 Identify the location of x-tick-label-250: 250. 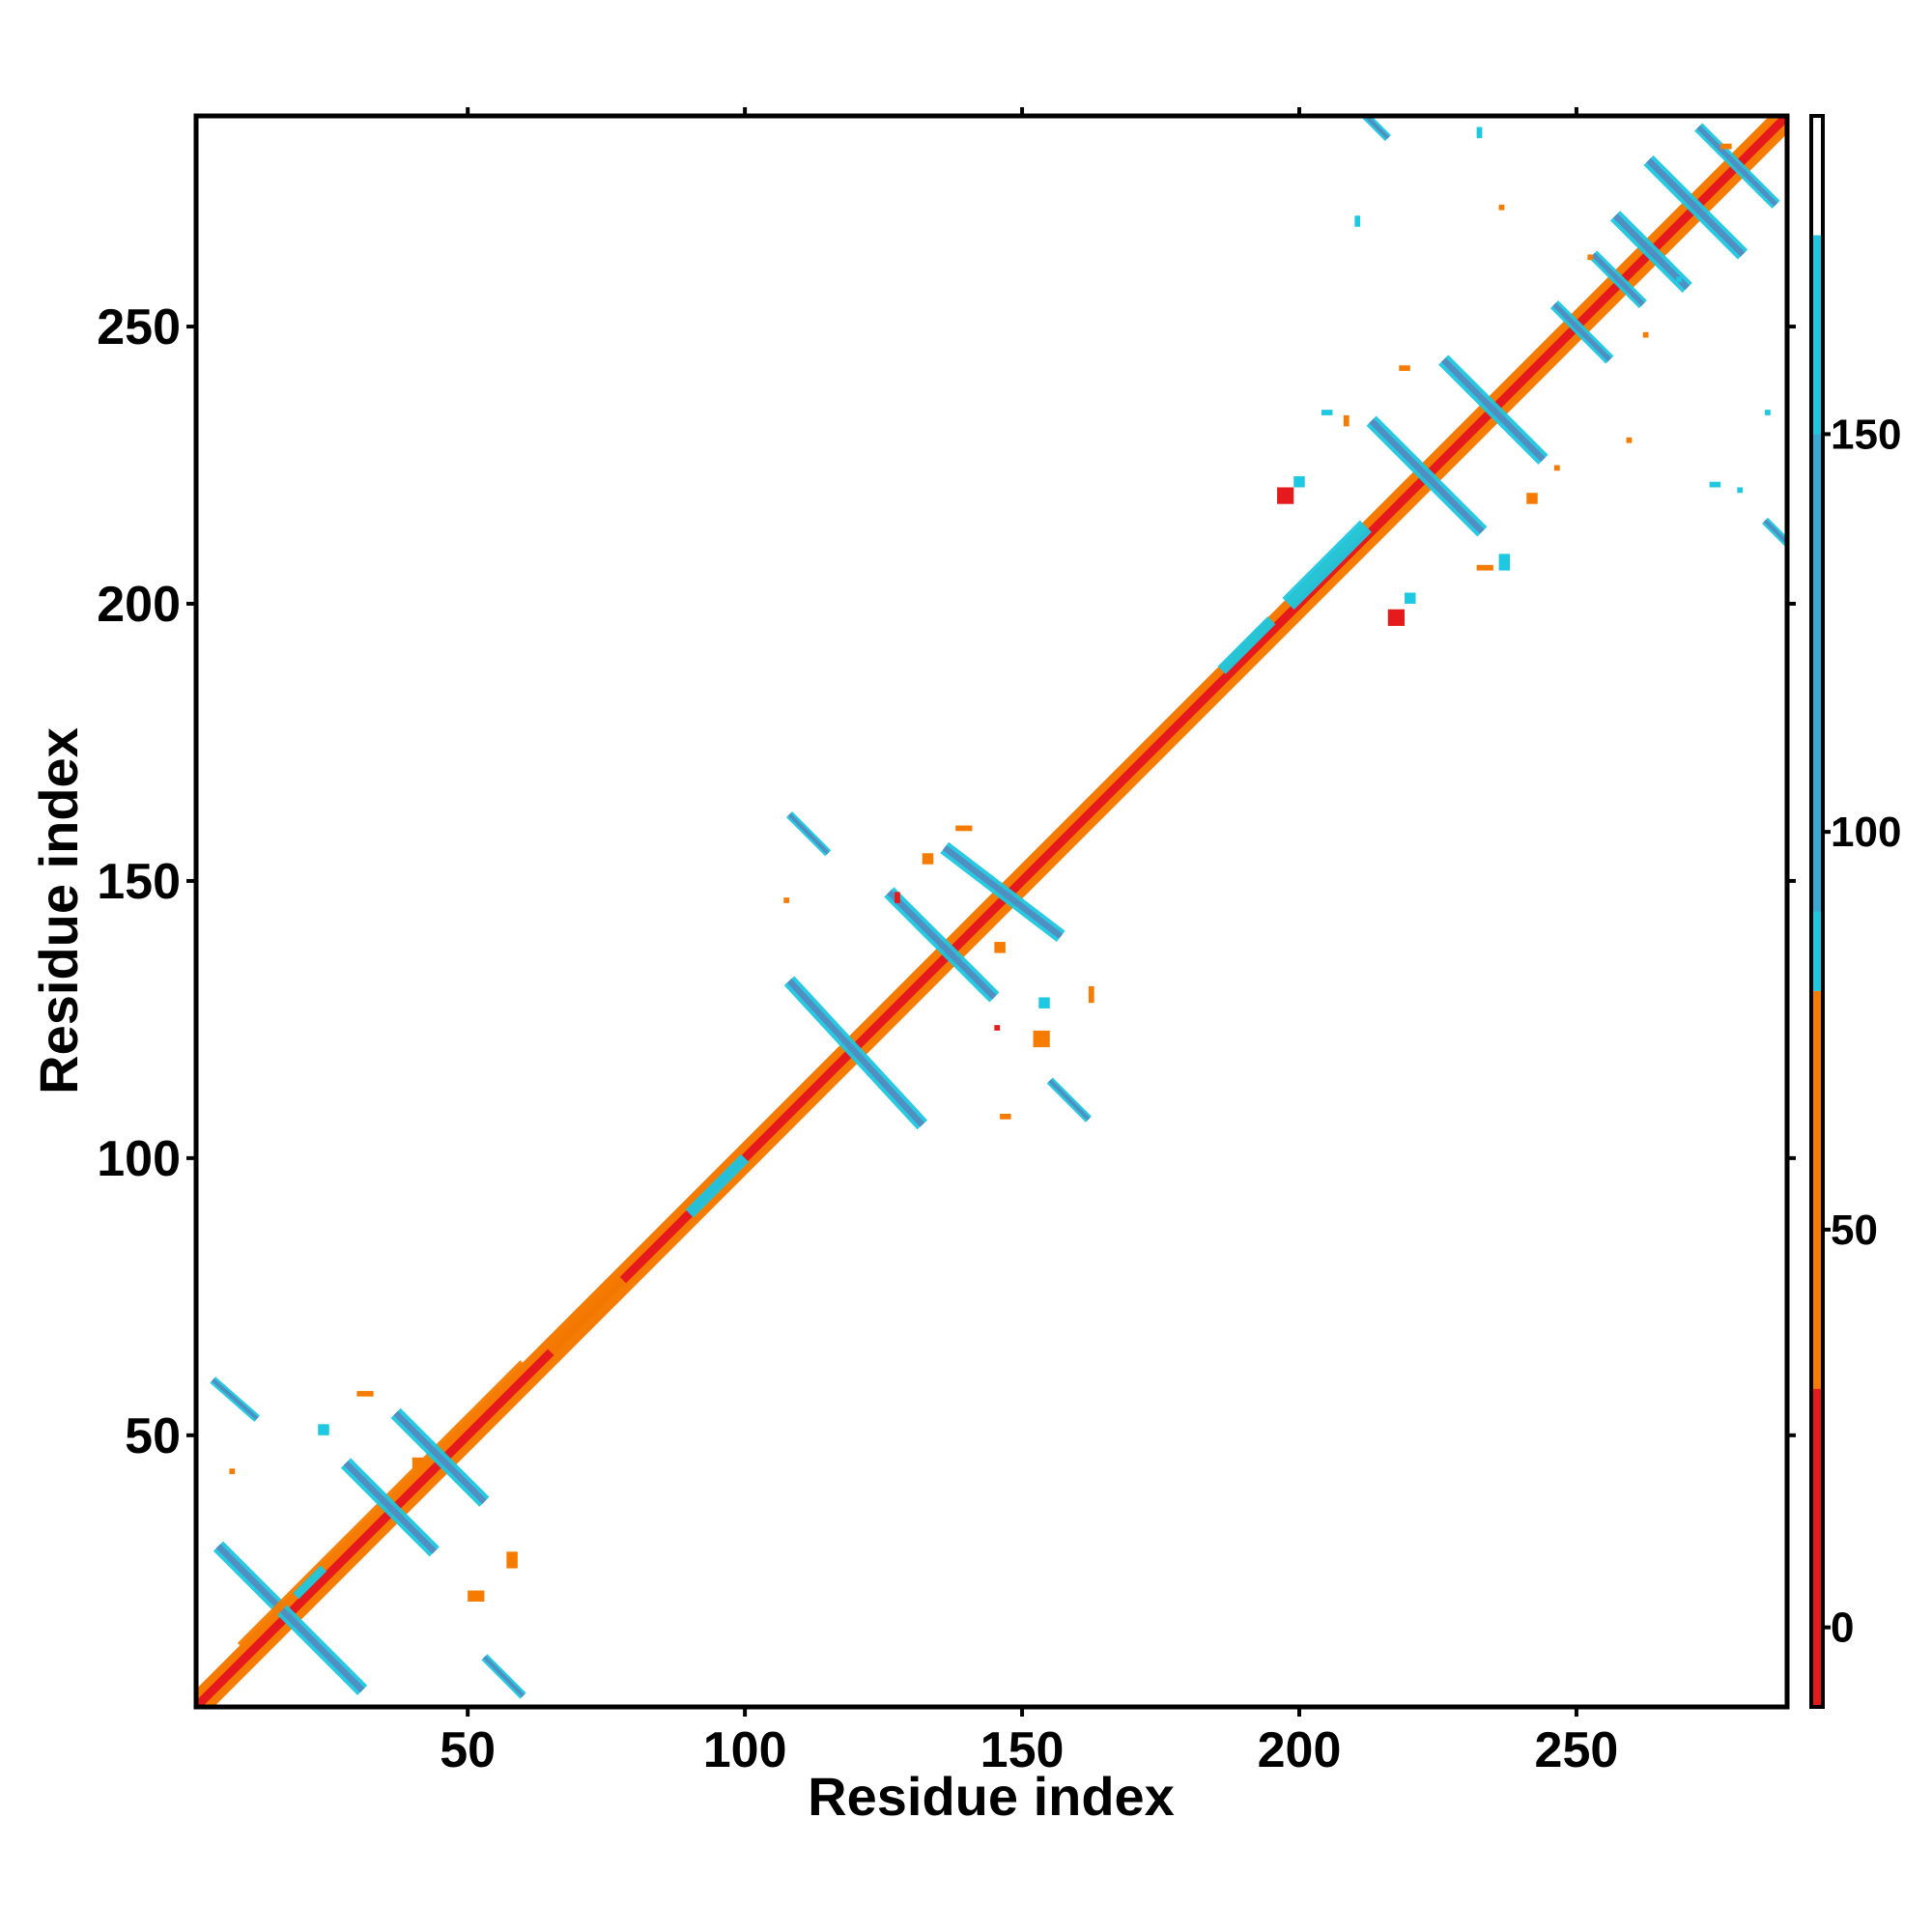
(1577, 1750).